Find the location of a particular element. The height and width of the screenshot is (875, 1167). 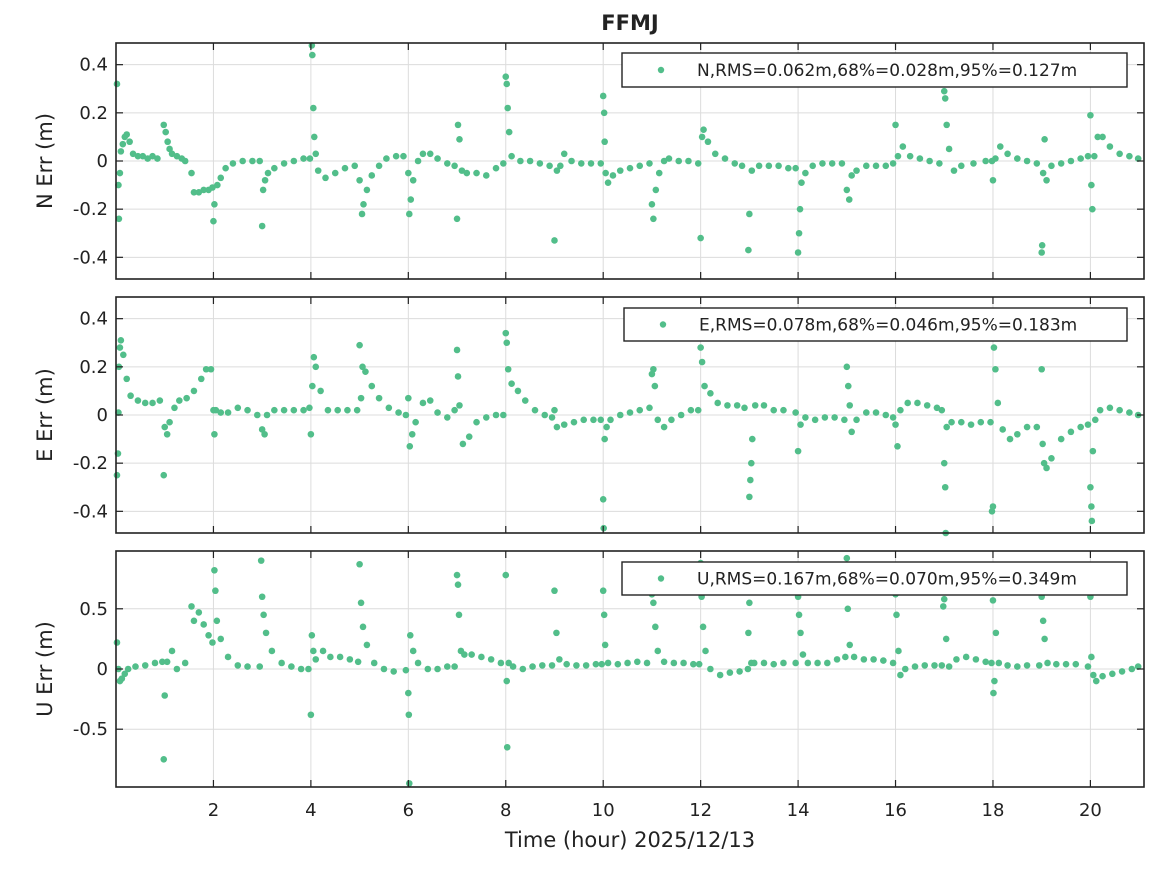

y-tick-label: 0.5 is located at coordinates (93, 609).